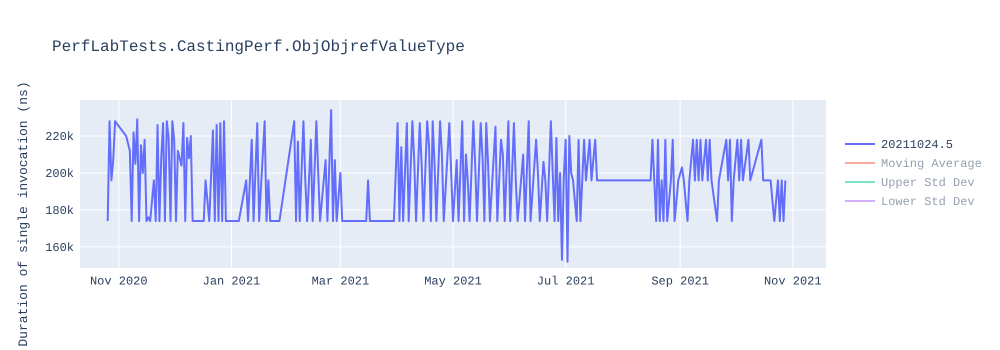 This screenshot has width=1000, height=350. I want to click on chart-title: PerfLabTests.CastingPerf.ObjObjrefValueType, so click(258, 47).